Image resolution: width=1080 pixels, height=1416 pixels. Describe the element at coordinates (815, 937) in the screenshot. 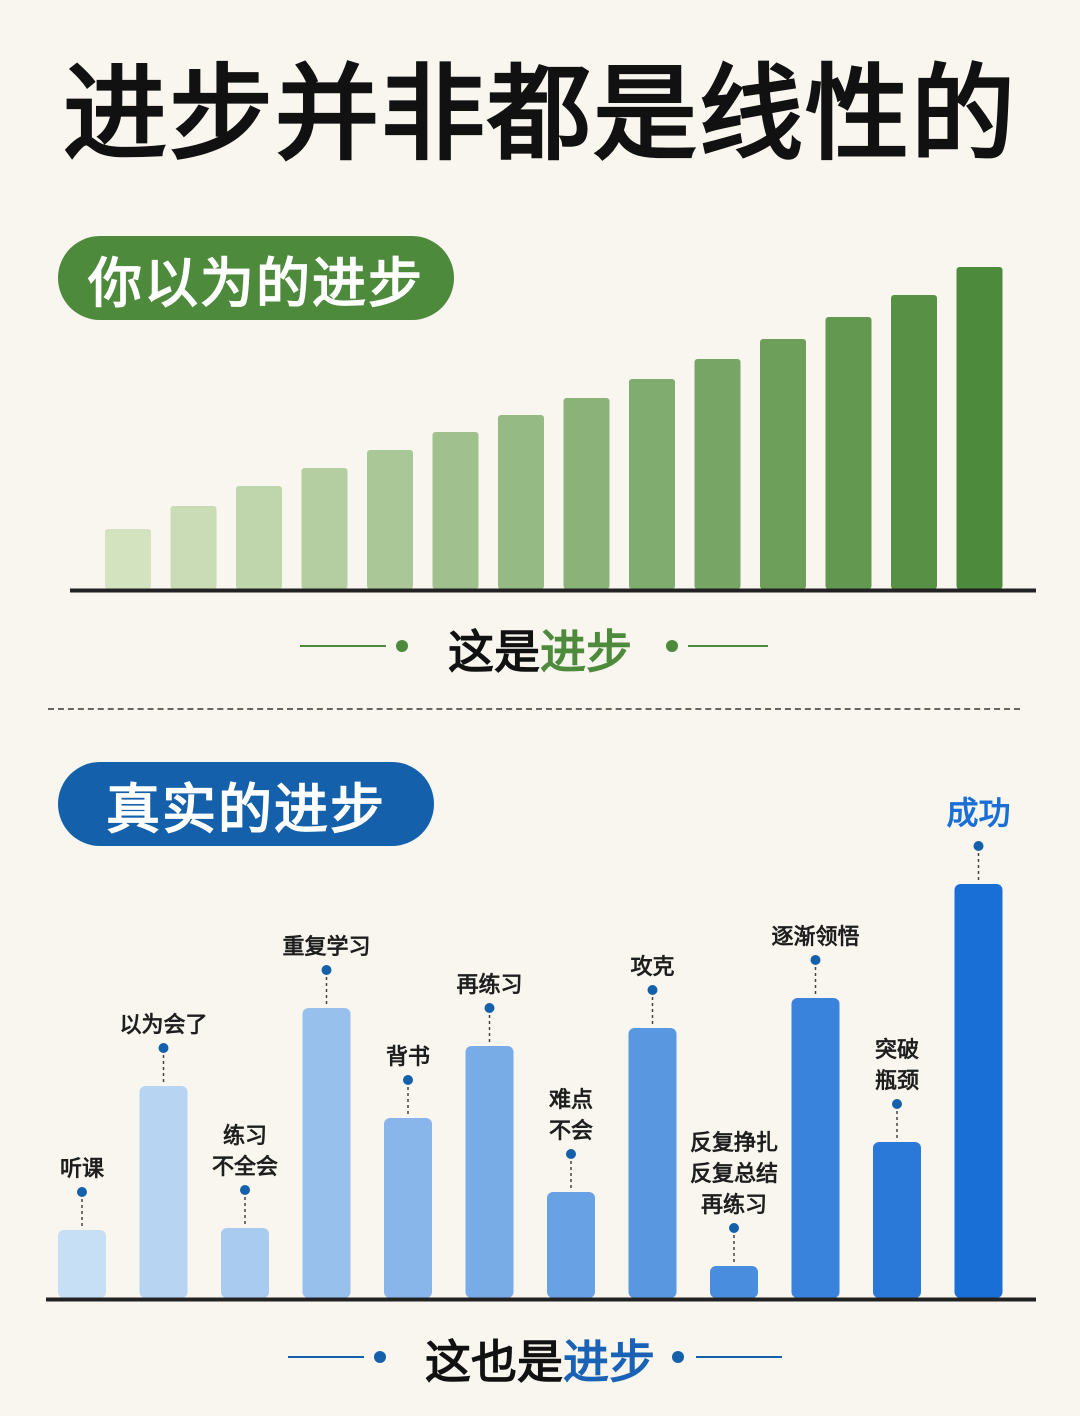

I see `real-bar-label: 逐渐领悟` at that location.